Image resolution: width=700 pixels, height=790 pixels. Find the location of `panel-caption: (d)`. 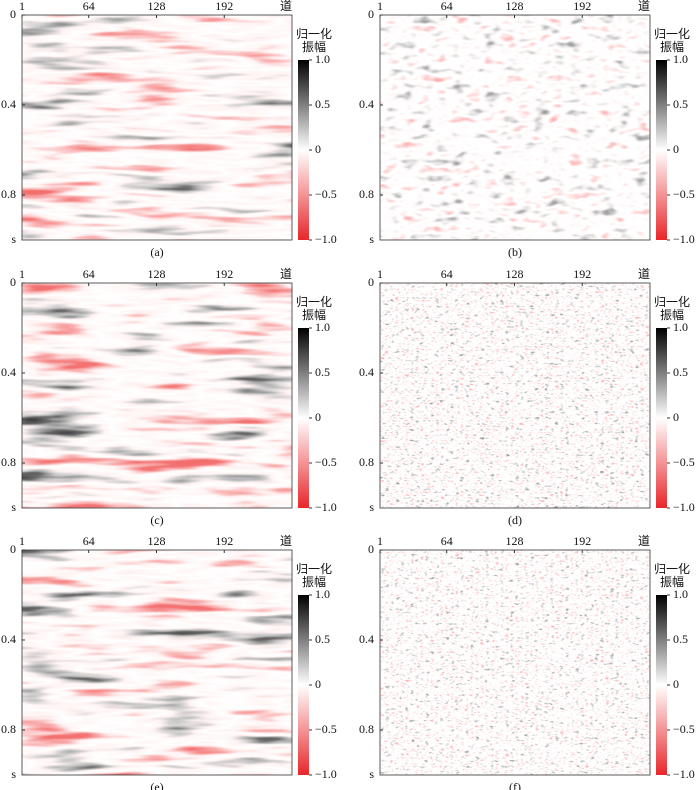

panel-caption: (d) is located at coordinates (515, 520).